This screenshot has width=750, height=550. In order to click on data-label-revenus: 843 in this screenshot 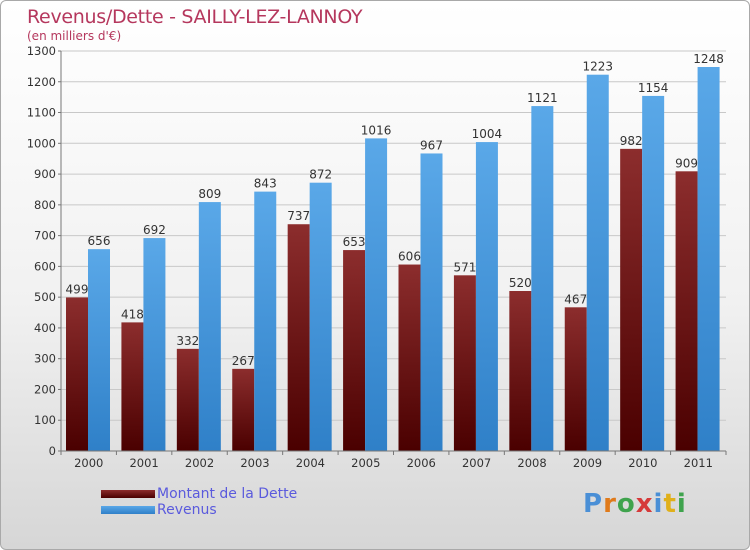, I will do `click(265, 184)`.